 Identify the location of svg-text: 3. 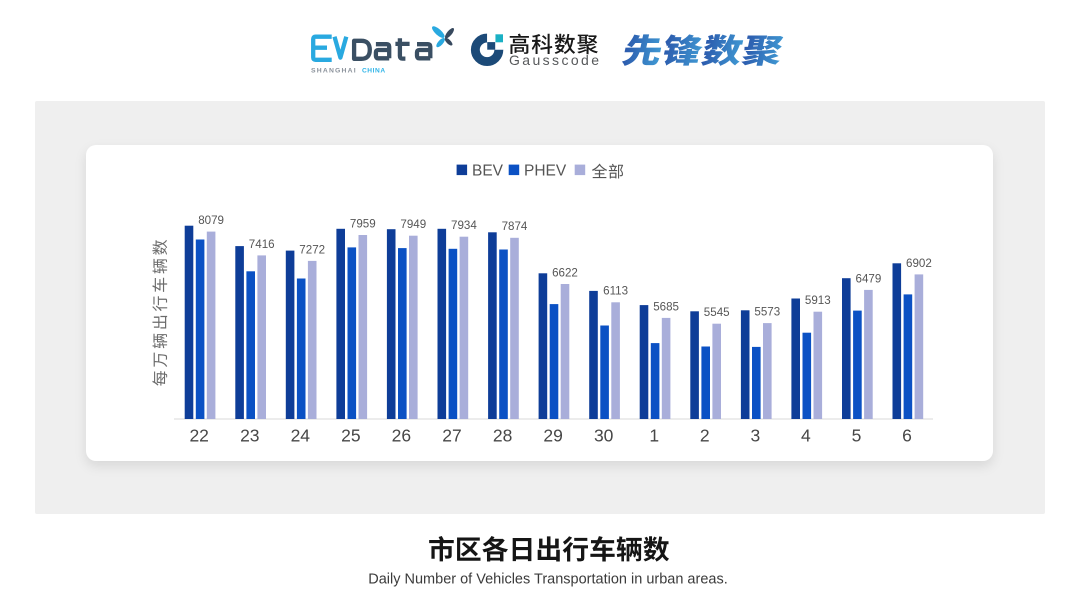
(756, 436).